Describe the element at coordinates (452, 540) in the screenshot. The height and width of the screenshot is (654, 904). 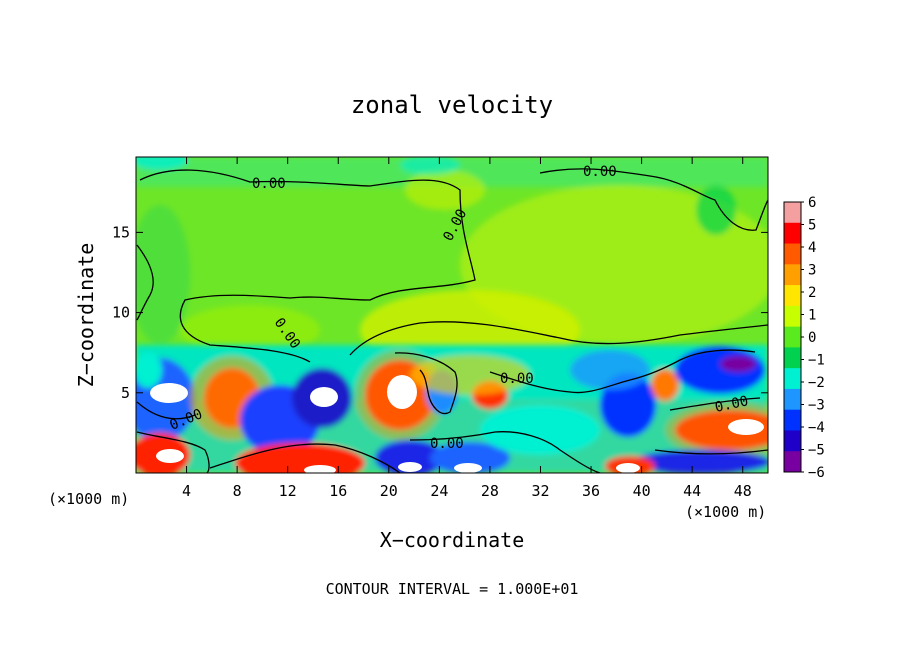
I see `x-axis-label: X−coordinate` at that location.